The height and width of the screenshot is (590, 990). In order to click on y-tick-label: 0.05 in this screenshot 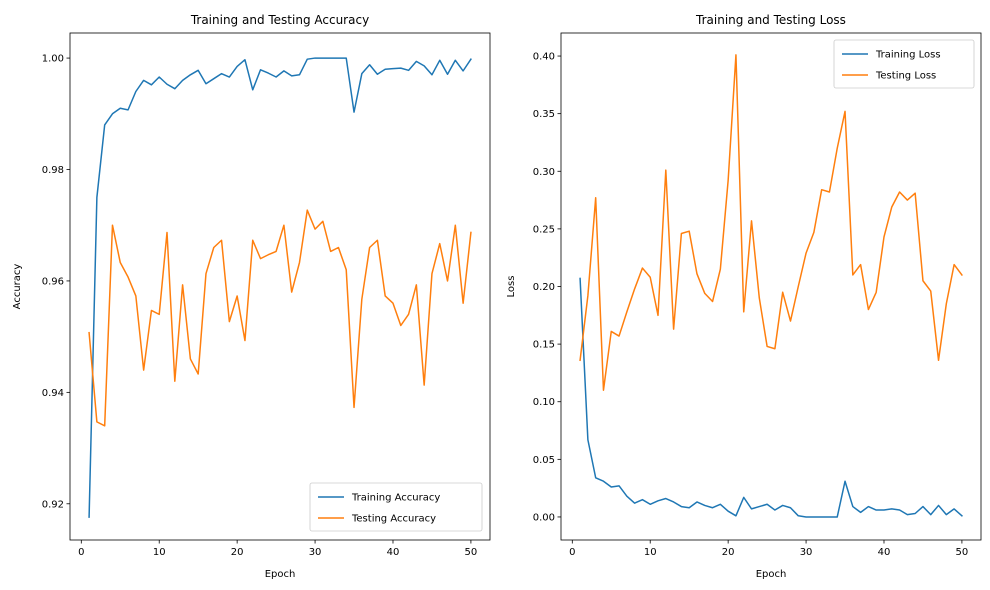, I will do `click(544, 460)`.